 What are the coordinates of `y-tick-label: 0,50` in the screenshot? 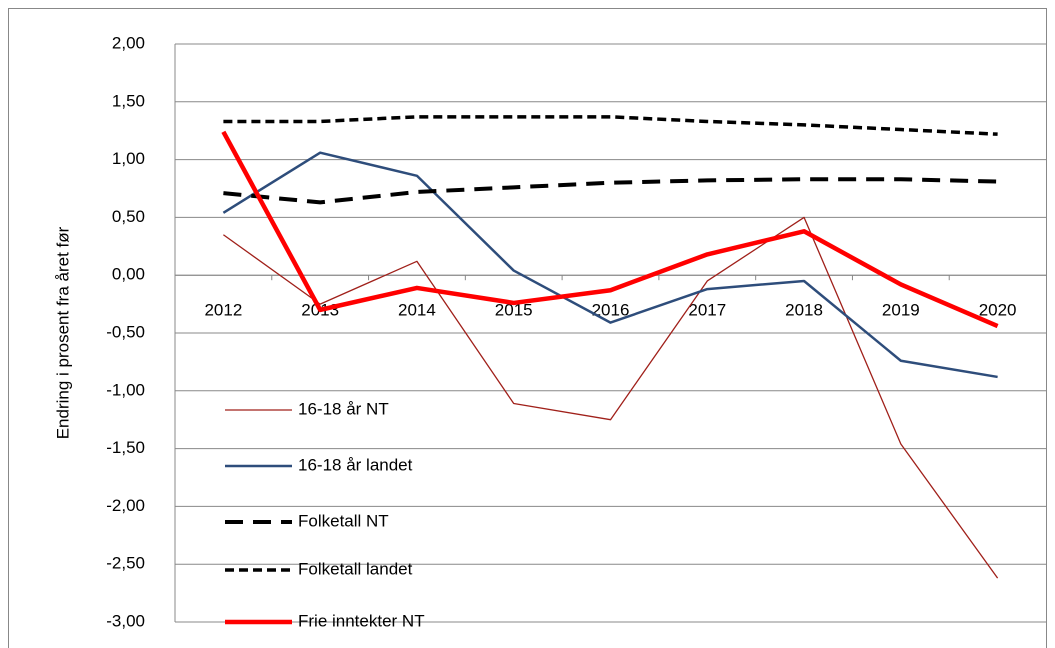 It's located at (128, 216).